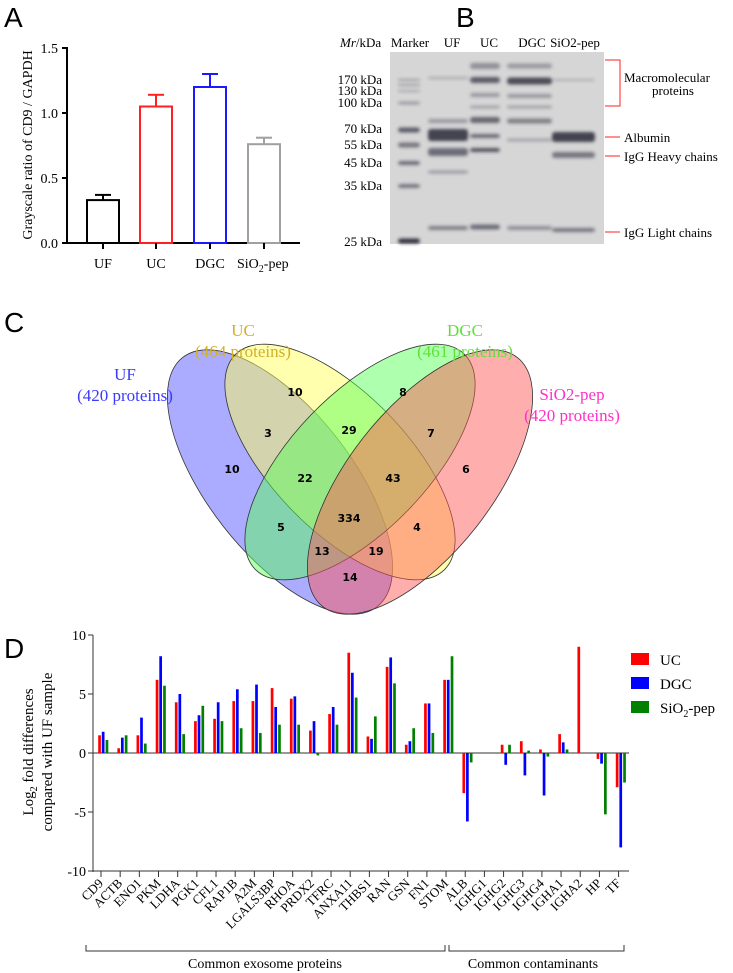 This screenshot has width=733, height=973. Describe the element at coordinates (352, 712) in the screenshot. I see `bar-dgc-anxa11` at that location.